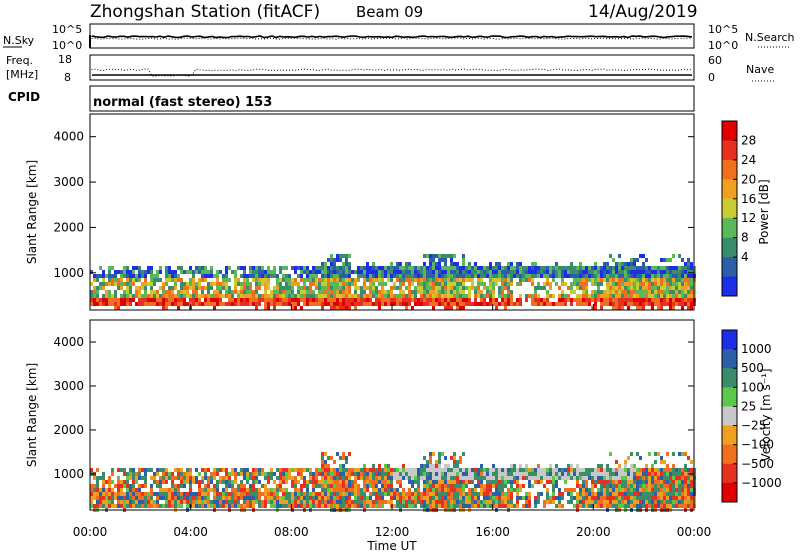 This screenshot has height=554, width=800. What do you see at coordinates (32, 415) in the screenshot?
I see `velocity-y-label: Slant Range [km]` at bounding box center [32, 415].